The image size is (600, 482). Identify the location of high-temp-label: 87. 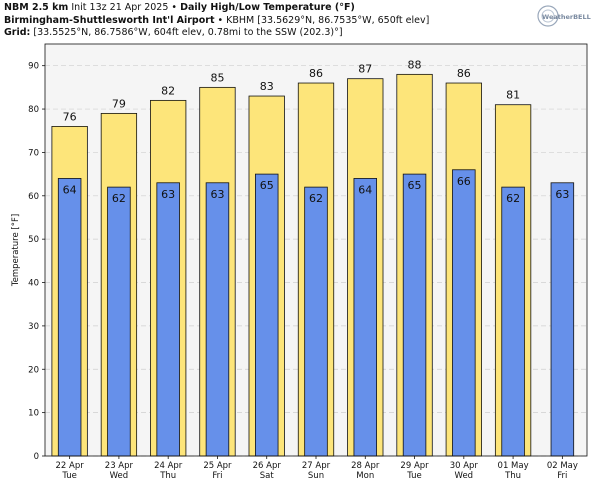
(365, 69).